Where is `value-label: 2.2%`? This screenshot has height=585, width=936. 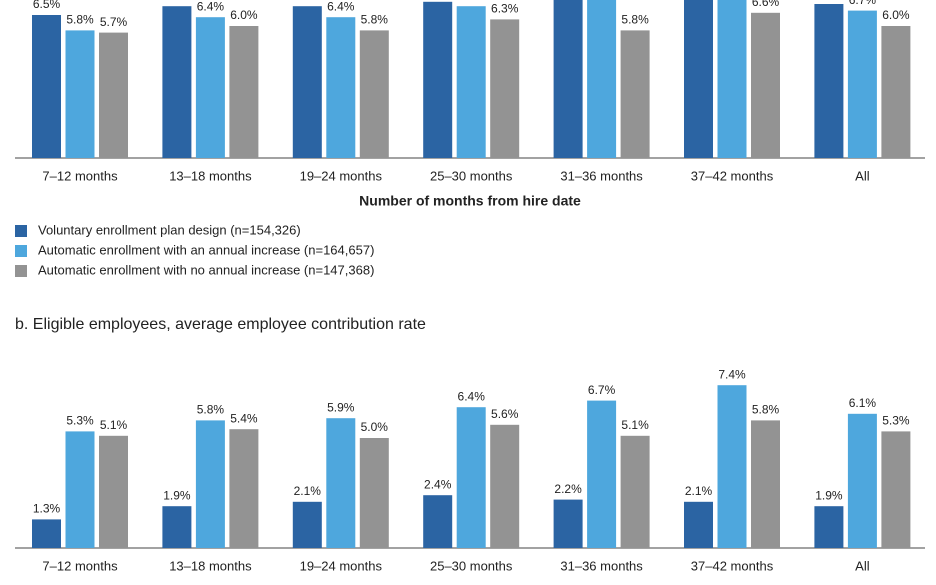
value-label: 2.2% is located at coordinates (568, 489).